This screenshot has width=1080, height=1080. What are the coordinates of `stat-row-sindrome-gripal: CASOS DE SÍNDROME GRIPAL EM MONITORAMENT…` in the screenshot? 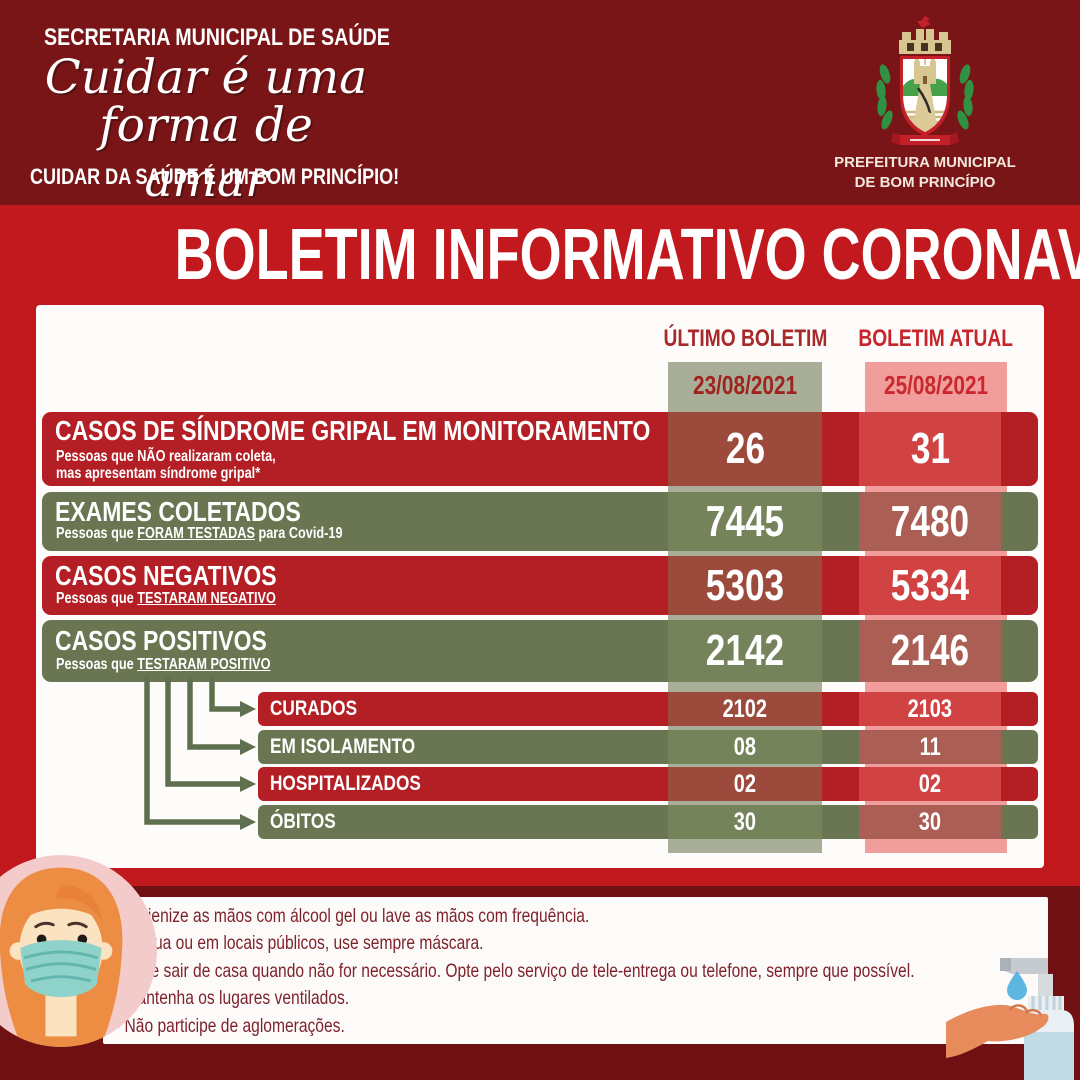 It's located at (540, 449).